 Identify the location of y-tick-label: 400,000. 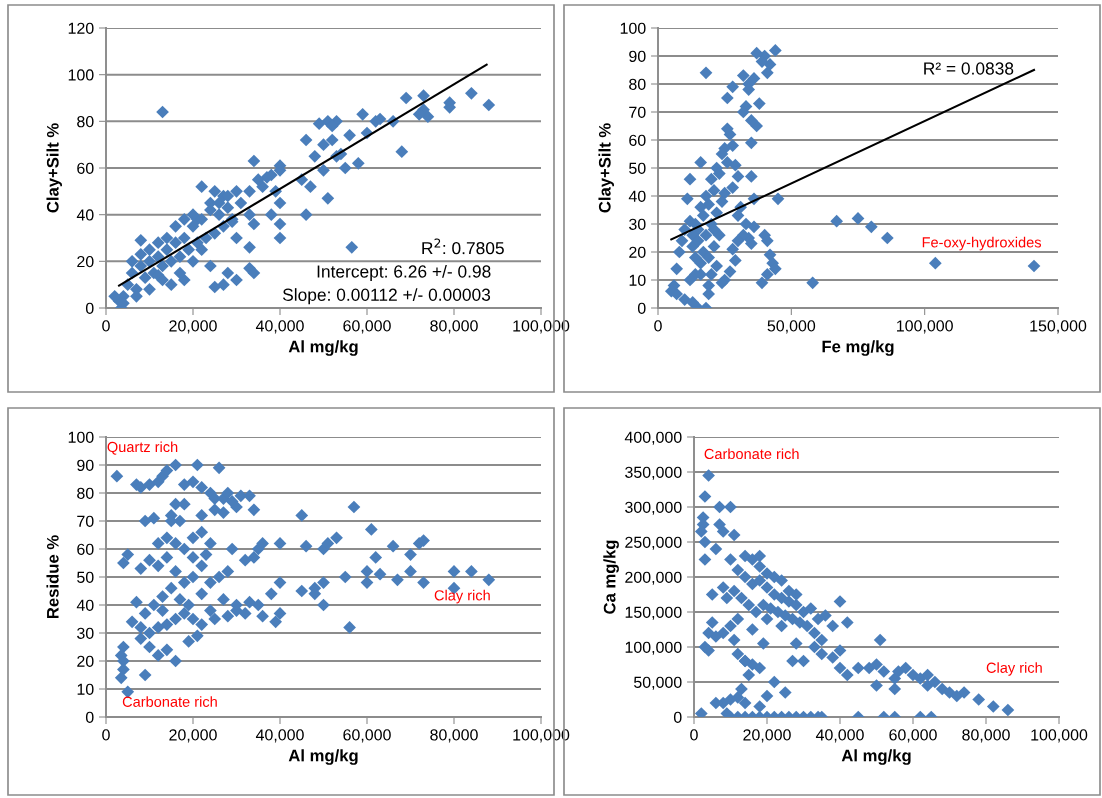
(653, 438).